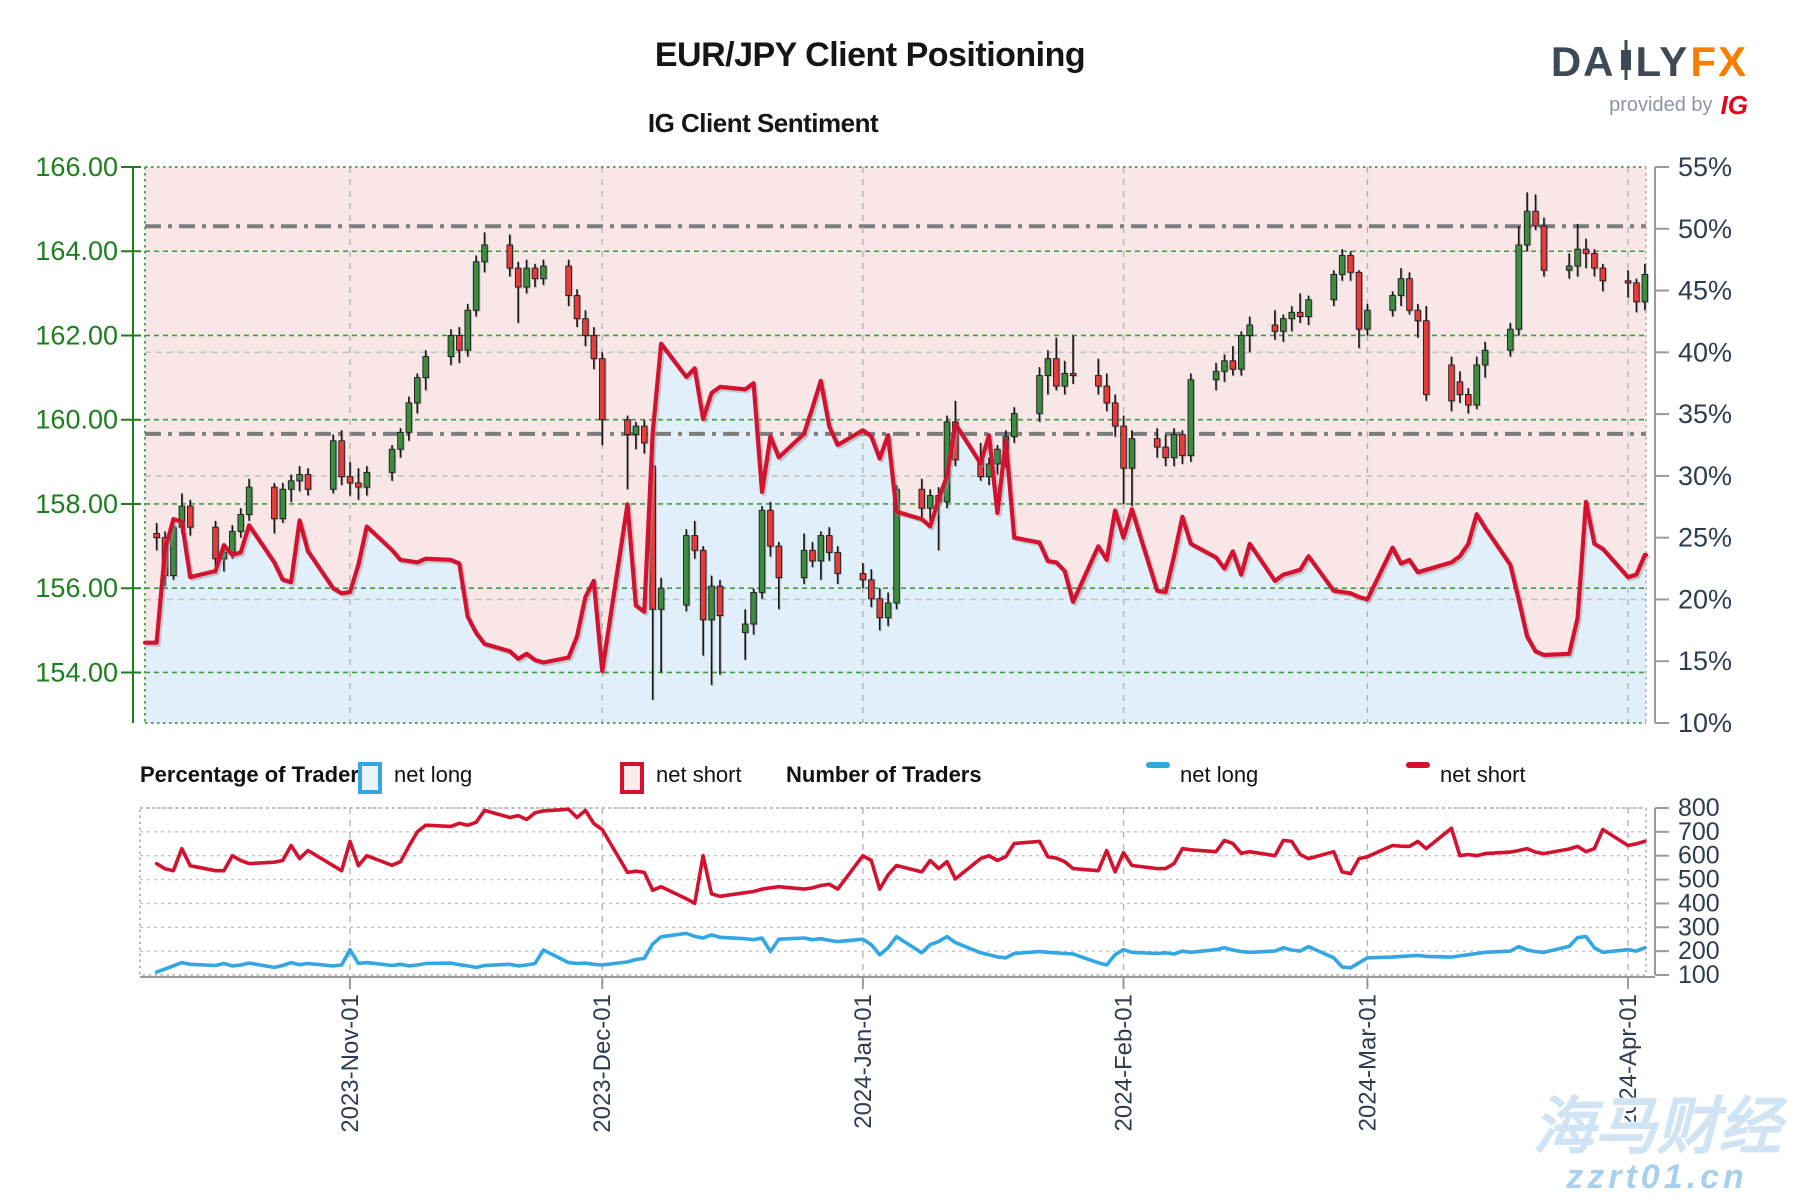 This screenshot has height=1200, width=1800. Describe the element at coordinates (1705, 538) in the screenshot. I see `svg-text: 25%` at that location.